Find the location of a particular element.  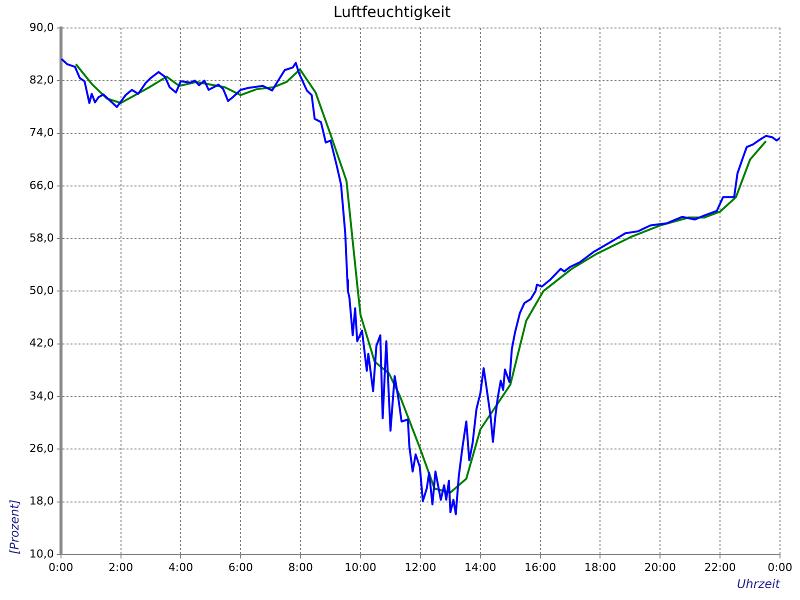

y-tick-label: 82,0 is located at coordinates (41, 80).